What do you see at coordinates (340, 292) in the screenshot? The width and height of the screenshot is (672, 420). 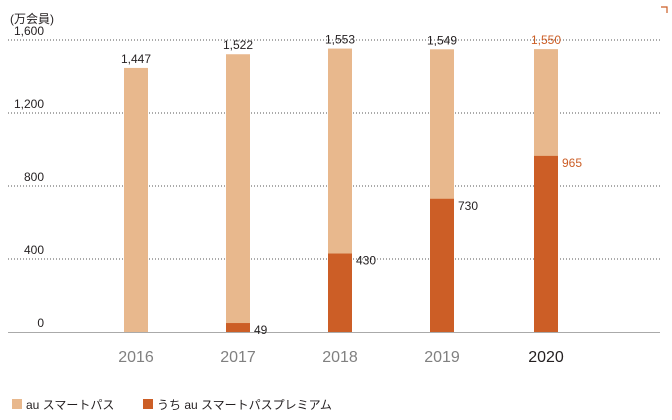 I see `bar-2018-premium` at bounding box center [340, 292].